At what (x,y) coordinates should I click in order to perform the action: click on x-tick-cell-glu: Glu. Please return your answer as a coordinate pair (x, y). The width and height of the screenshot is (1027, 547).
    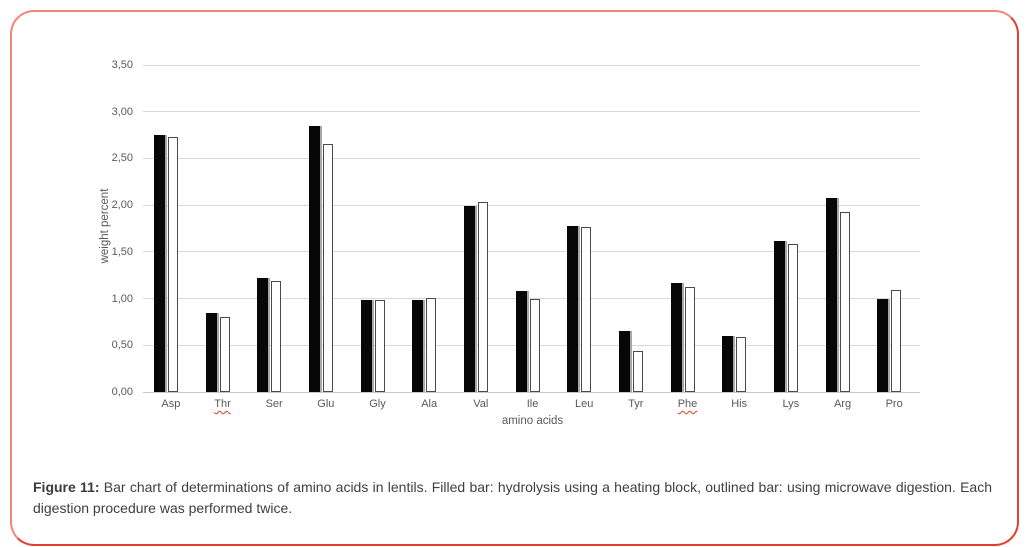
    Looking at the image, I should click on (326, 404).